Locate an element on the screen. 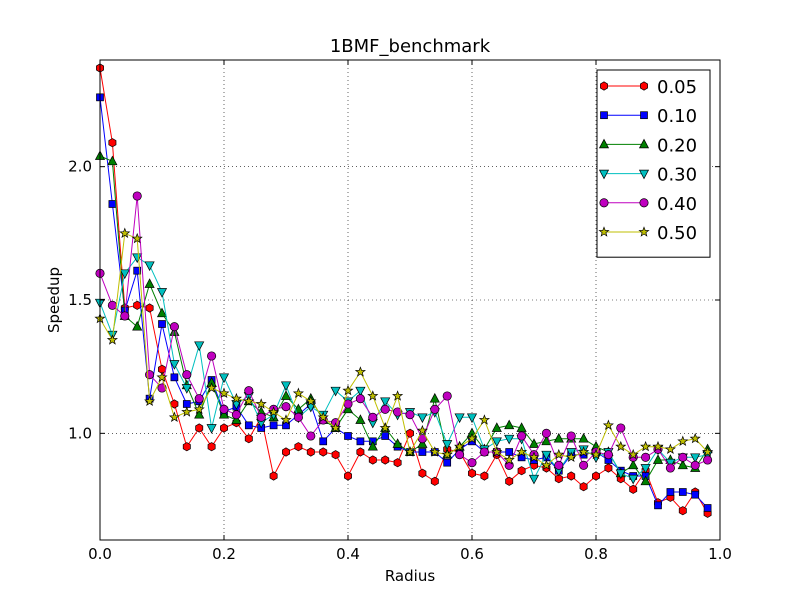 The width and height of the screenshot is (800, 600). legend: 0.05 0.10 0.20 0.30 0.40 0.50 is located at coordinates (653, 163).